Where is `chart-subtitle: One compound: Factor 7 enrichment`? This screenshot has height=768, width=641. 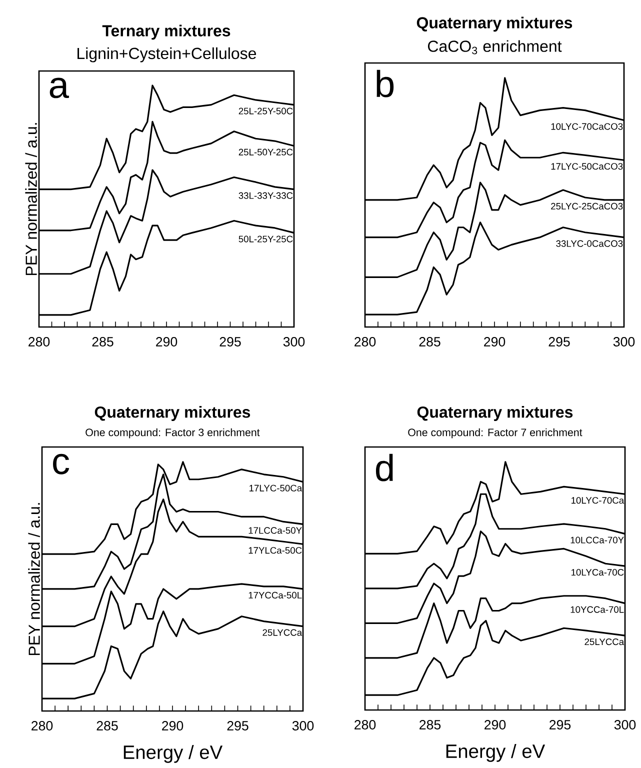
chart-subtitle: One compound: Factor 7 enrichment is located at coordinates (495, 433).